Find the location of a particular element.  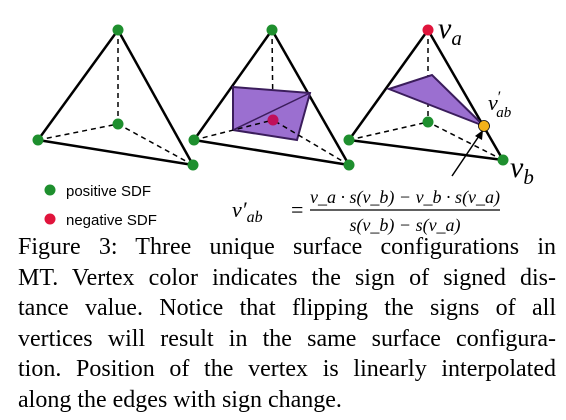

positive-legend-label: positive SDF is located at coordinates (108, 191).